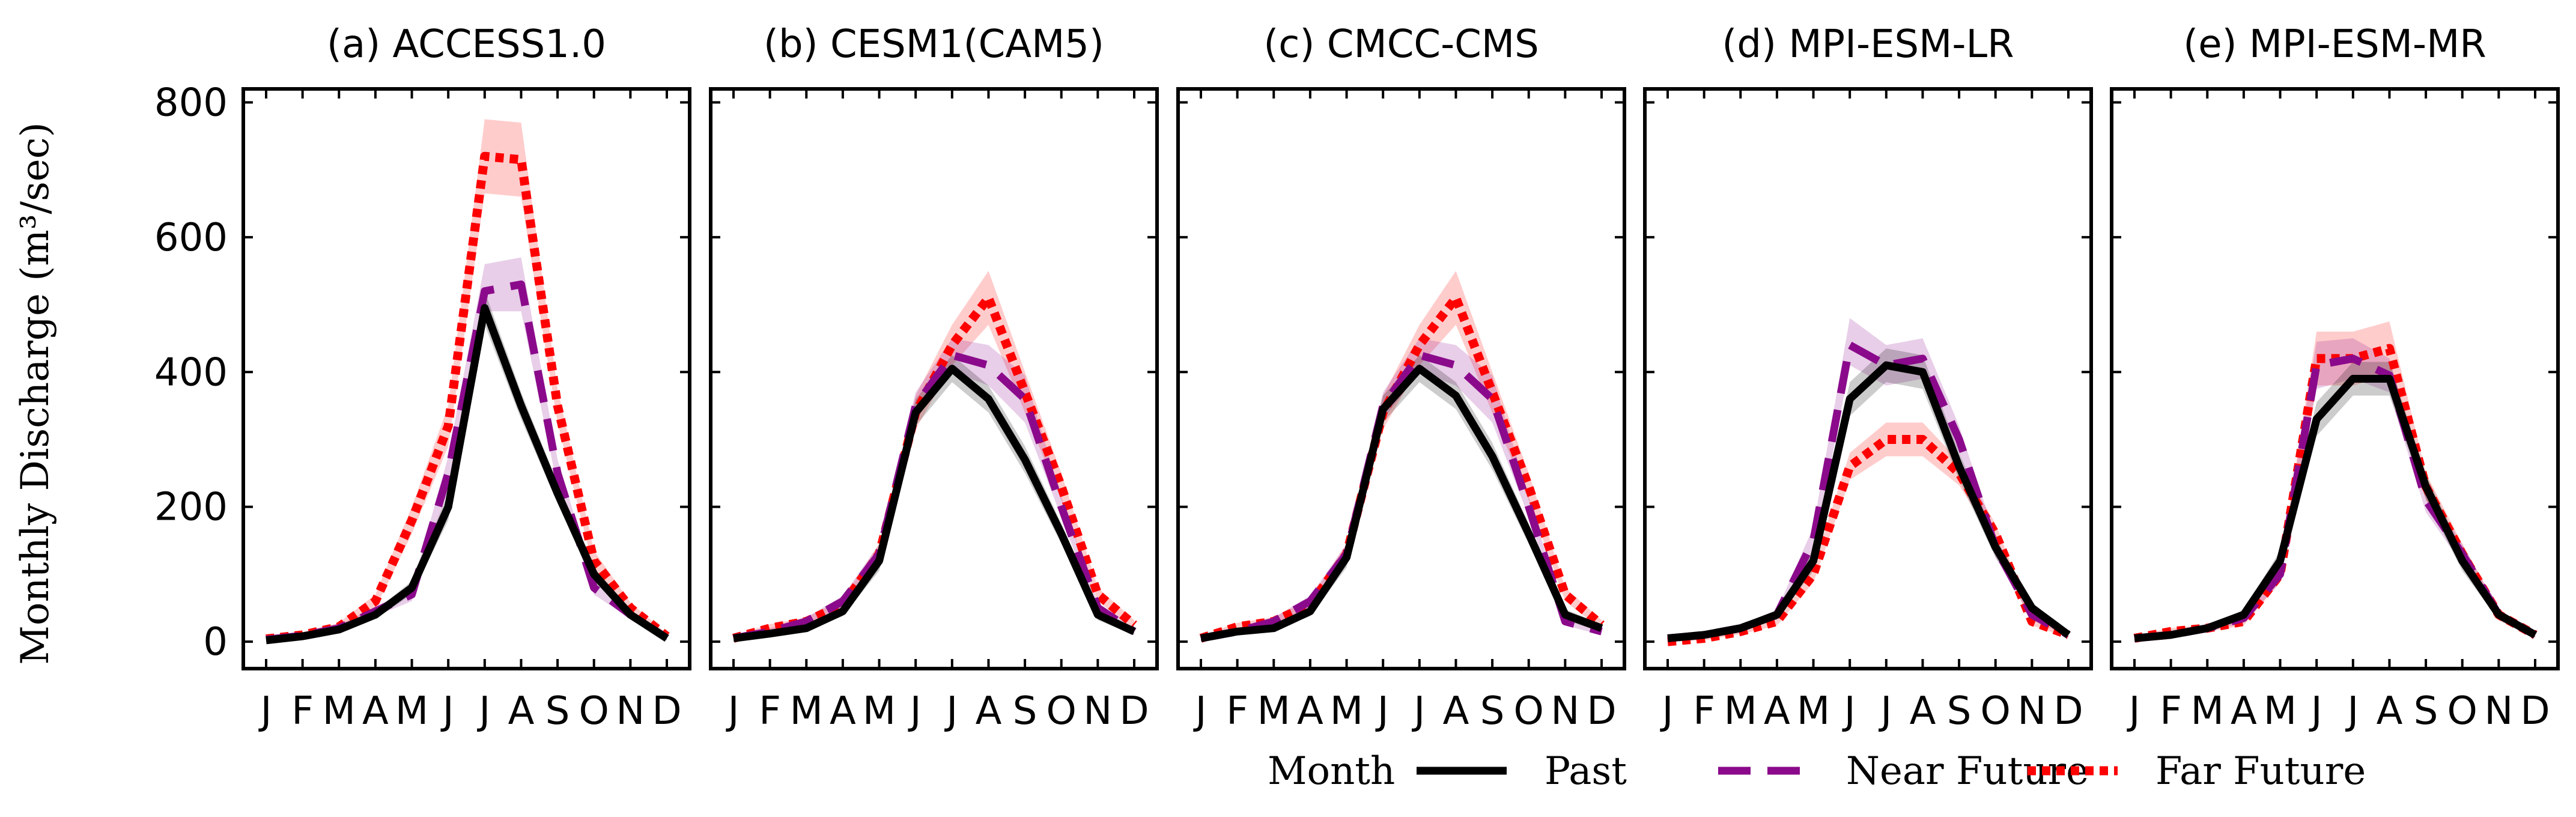  Describe the element at coordinates (1331, 771) in the screenshot. I see `x-axis-label: Month` at that location.